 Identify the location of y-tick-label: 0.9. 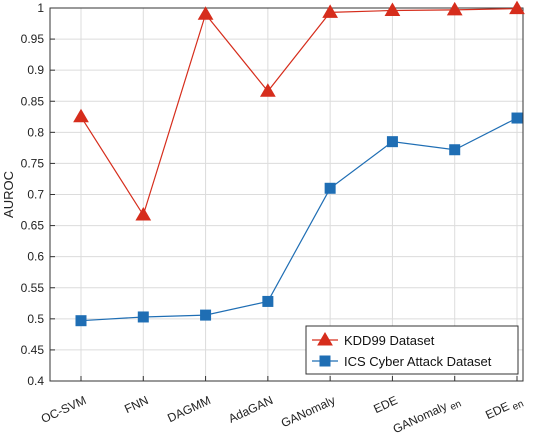
(35, 70).